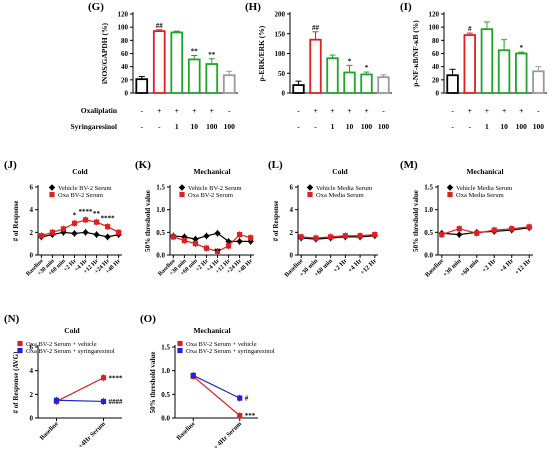 Image resolution: width=550 pixels, height=458 pixels. I want to click on y-tick-label: 80, so click(436, 41).